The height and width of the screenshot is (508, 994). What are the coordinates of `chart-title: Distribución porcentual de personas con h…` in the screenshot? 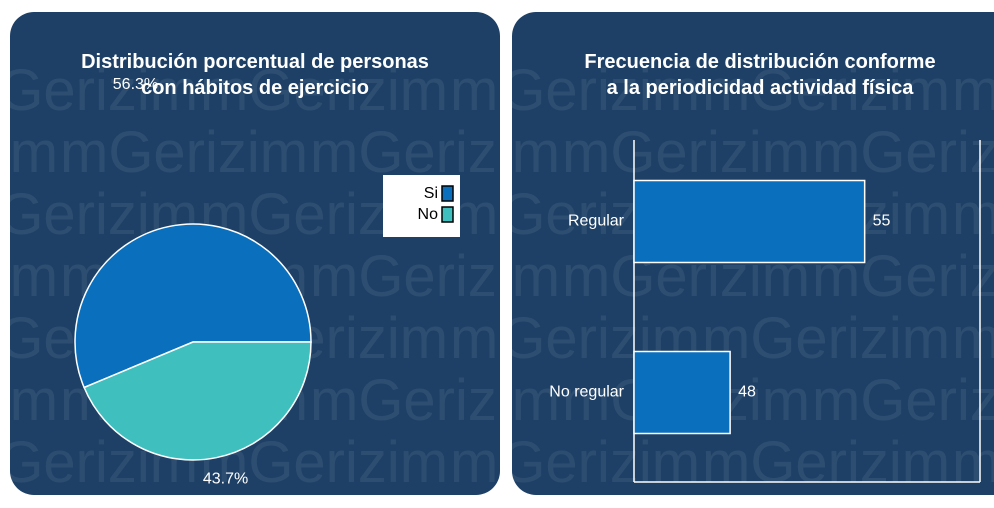 It's located at (255, 75).